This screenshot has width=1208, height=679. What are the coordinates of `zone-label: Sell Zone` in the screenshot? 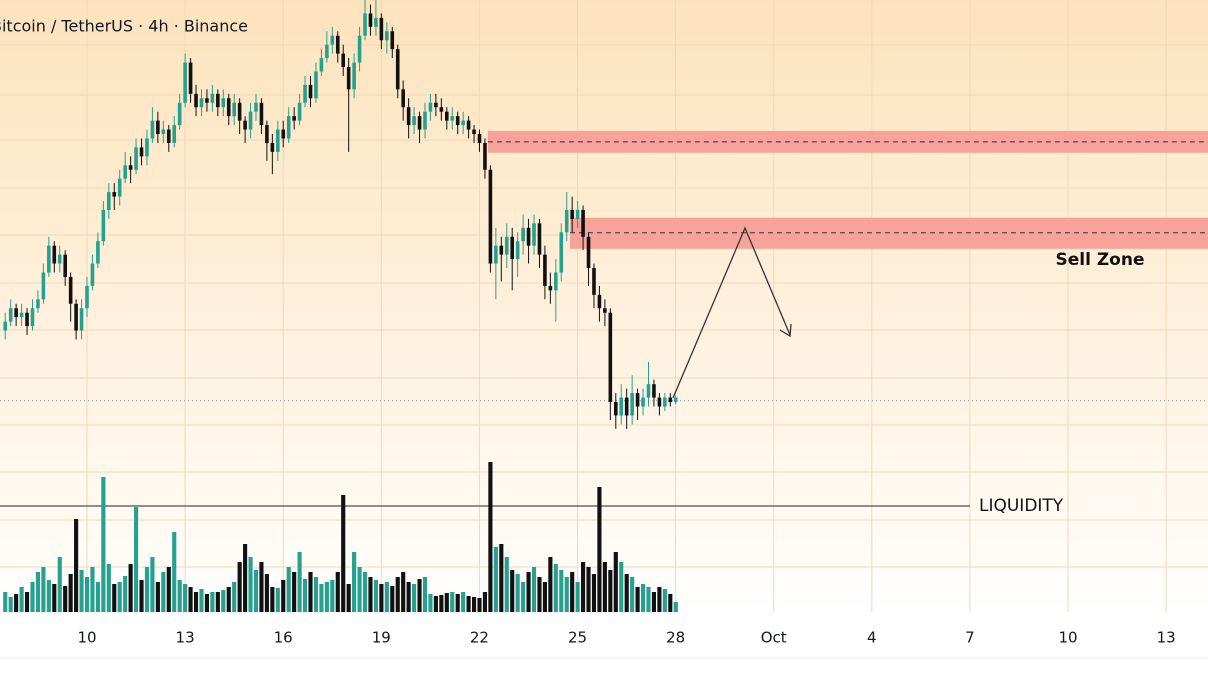 It's located at (1100, 260).